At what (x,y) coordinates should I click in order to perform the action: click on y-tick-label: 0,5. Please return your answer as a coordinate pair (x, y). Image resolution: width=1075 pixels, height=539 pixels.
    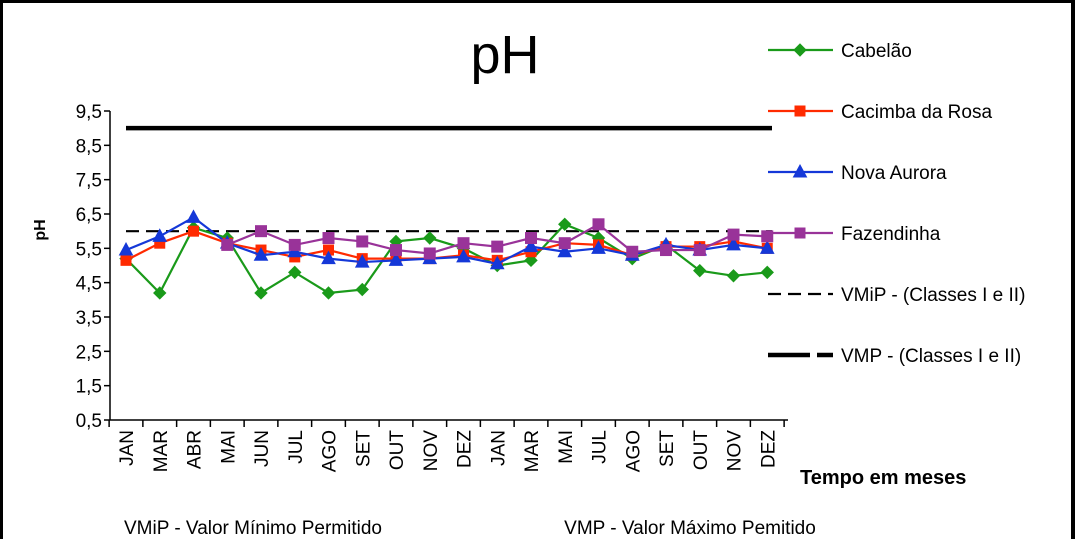
    Looking at the image, I should click on (89, 421).